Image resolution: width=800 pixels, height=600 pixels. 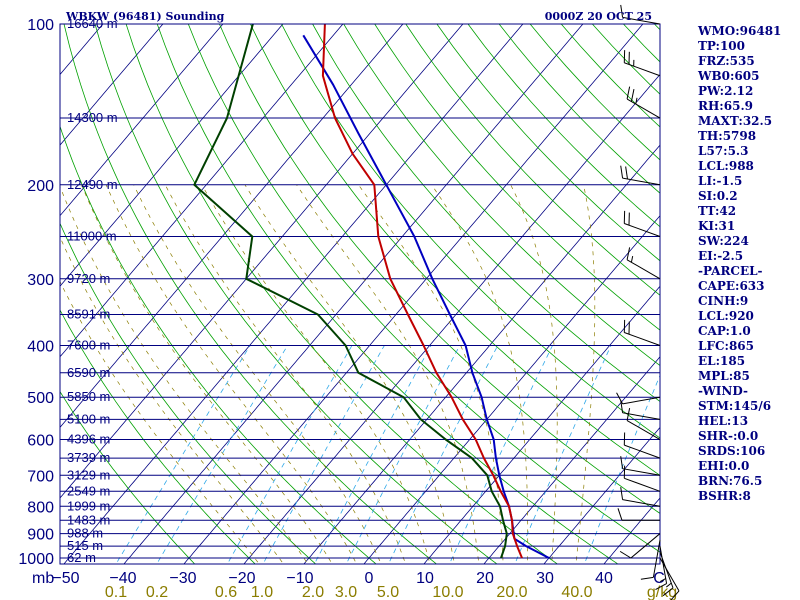 I want to click on index-line: BSHR:8, so click(x=724, y=496).